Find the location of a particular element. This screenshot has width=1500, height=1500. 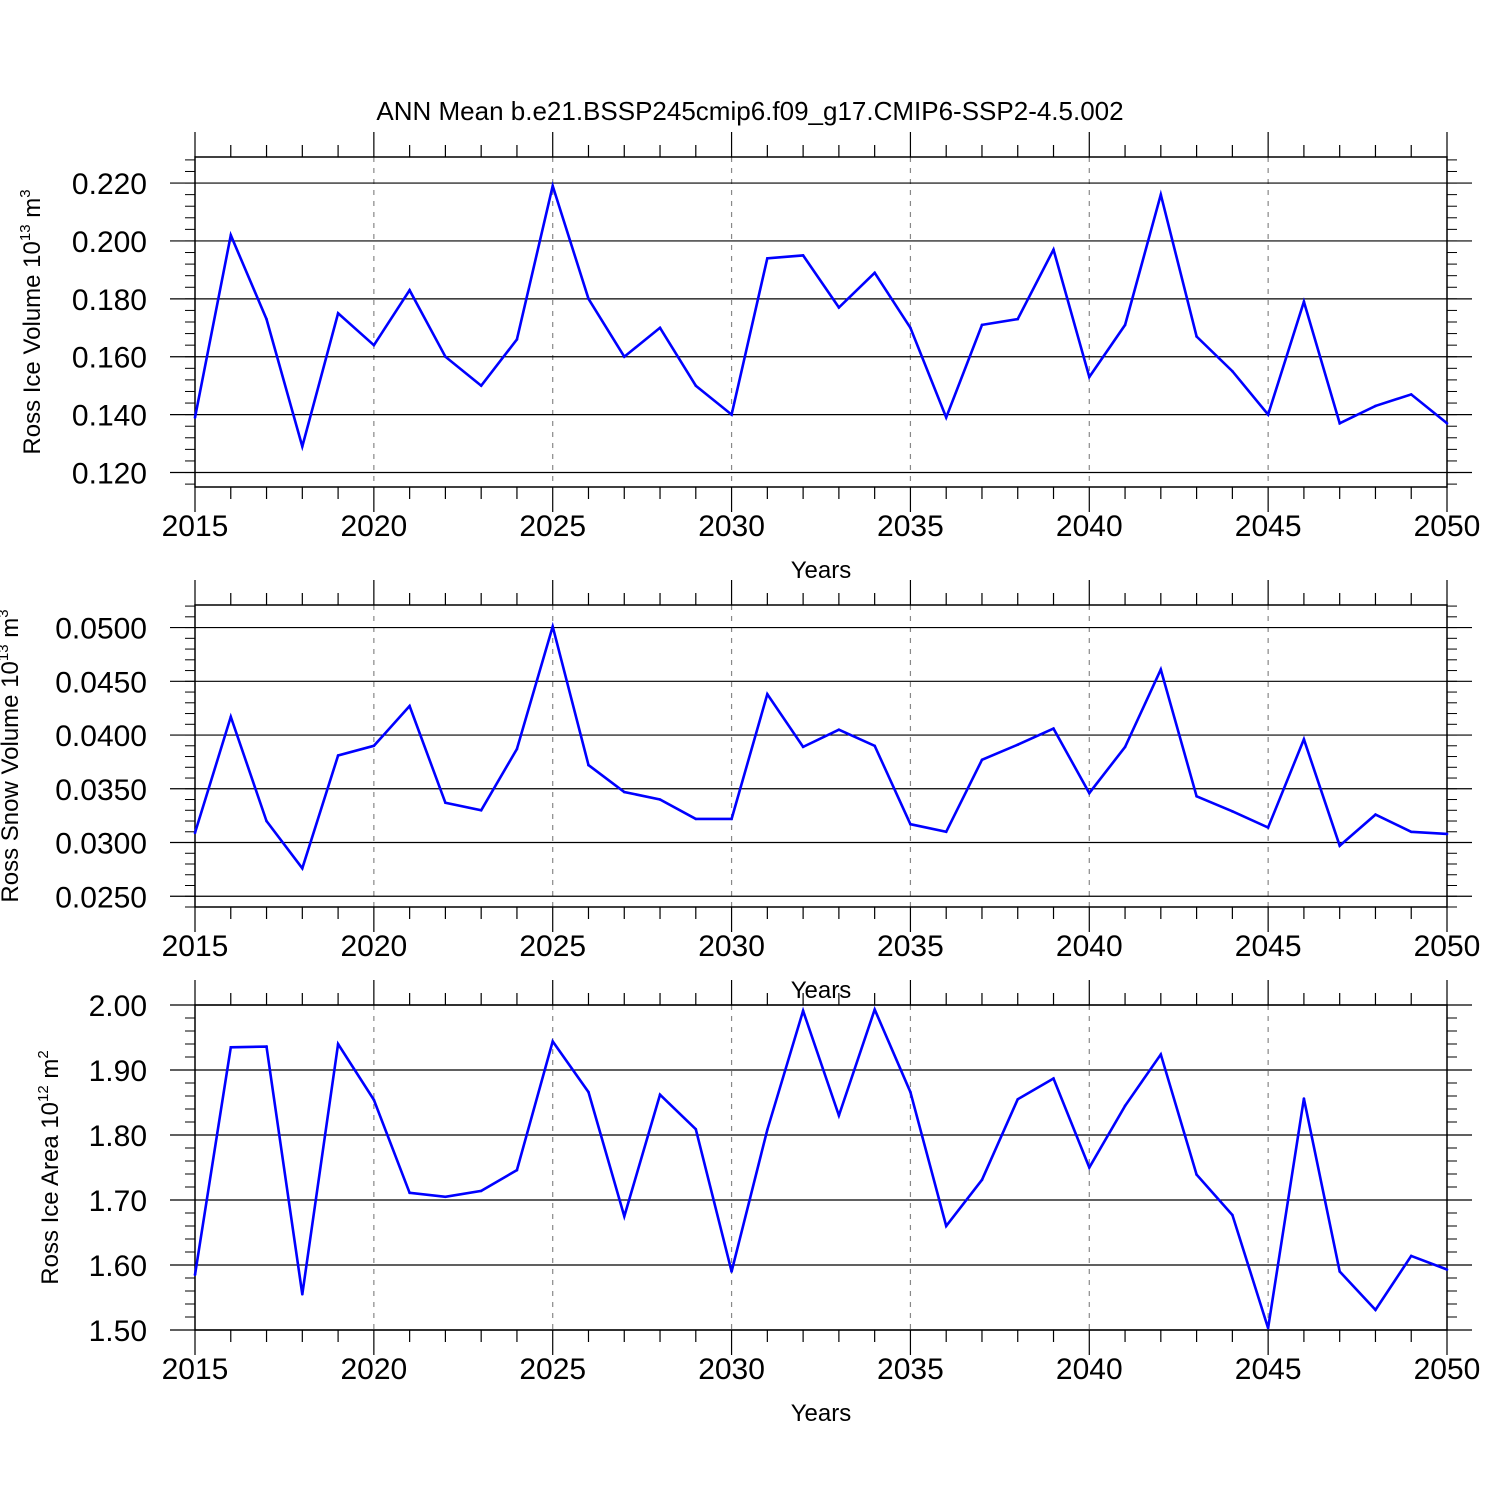

data-point-2018 is located at coordinates (302, 868).